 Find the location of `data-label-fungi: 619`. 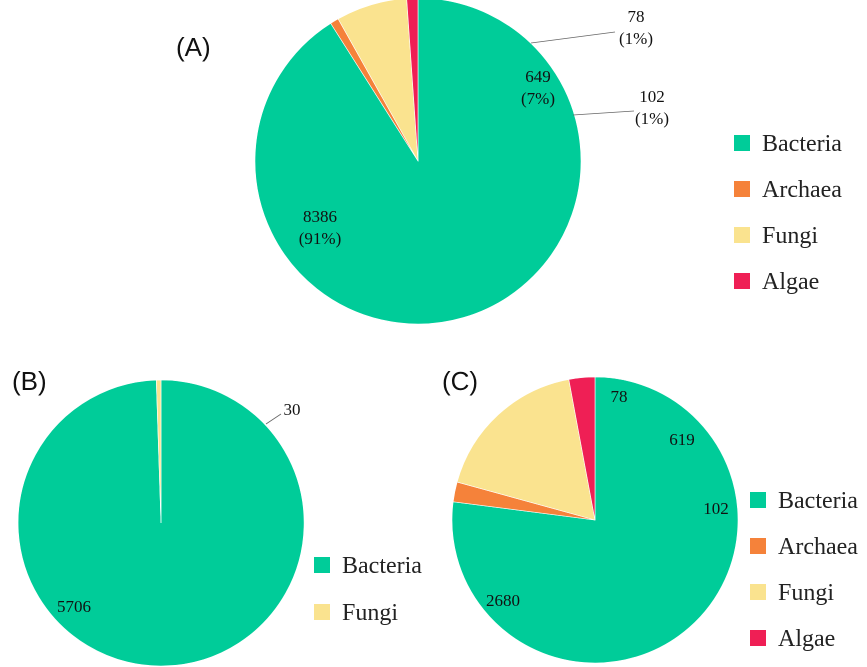

data-label-fungi: 619 is located at coordinates (682, 439).